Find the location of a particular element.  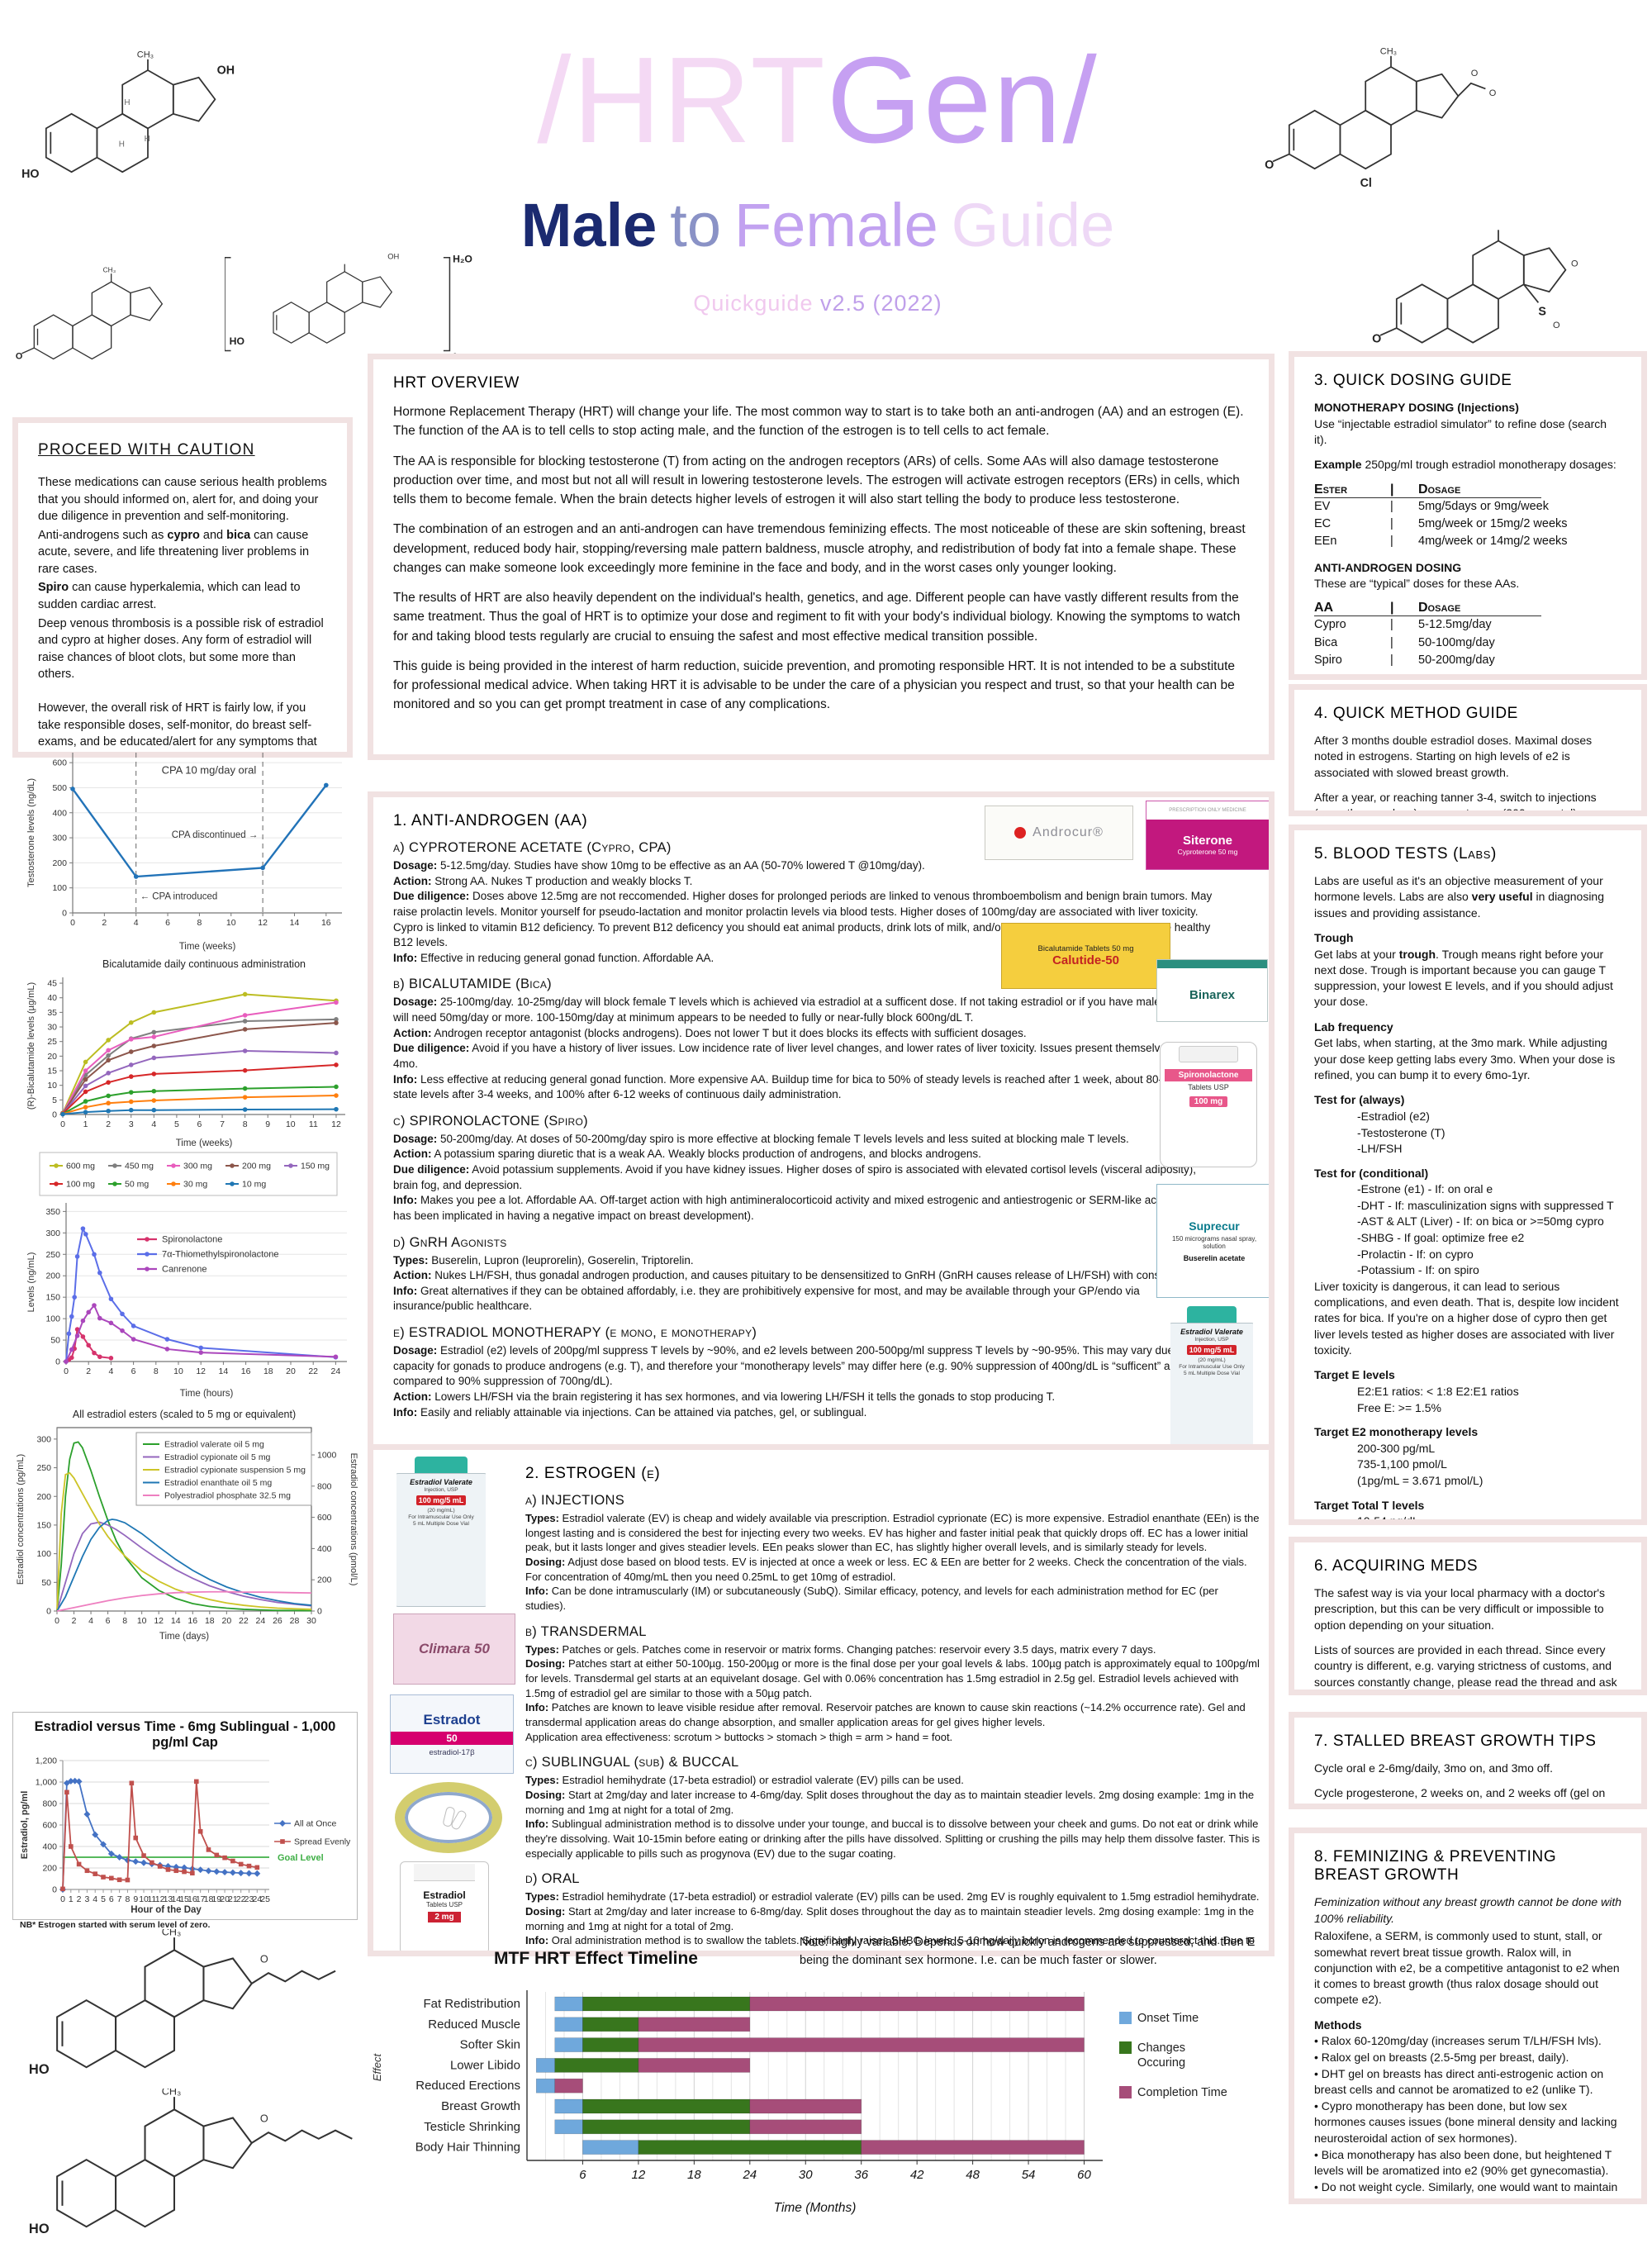

table-row: EV | 5mg/5days or 9mg/week is located at coordinates (1467, 507).